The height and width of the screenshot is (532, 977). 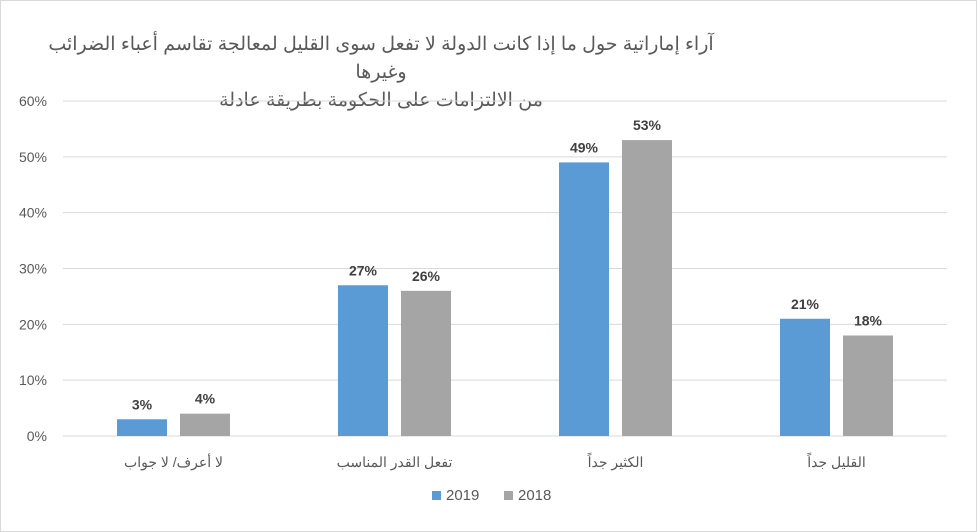 I want to click on legend-swatch-2019, so click(x=436, y=495).